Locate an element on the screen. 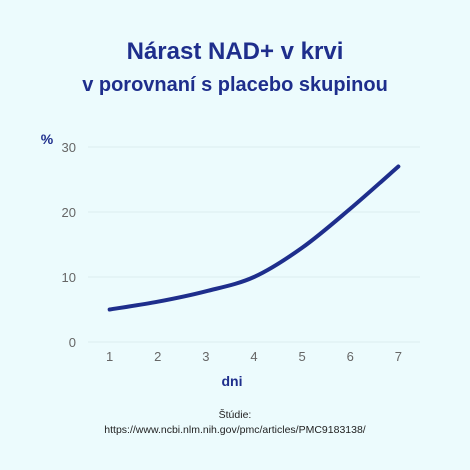  x-tick-label: 2 is located at coordinates (157, 356).